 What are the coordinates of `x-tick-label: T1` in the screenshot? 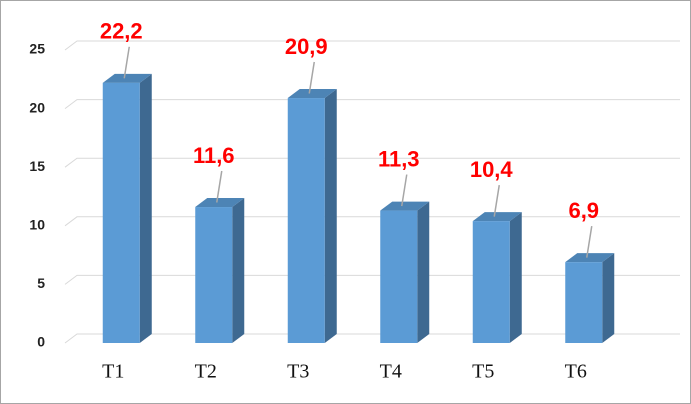 It's located at (113, 372).